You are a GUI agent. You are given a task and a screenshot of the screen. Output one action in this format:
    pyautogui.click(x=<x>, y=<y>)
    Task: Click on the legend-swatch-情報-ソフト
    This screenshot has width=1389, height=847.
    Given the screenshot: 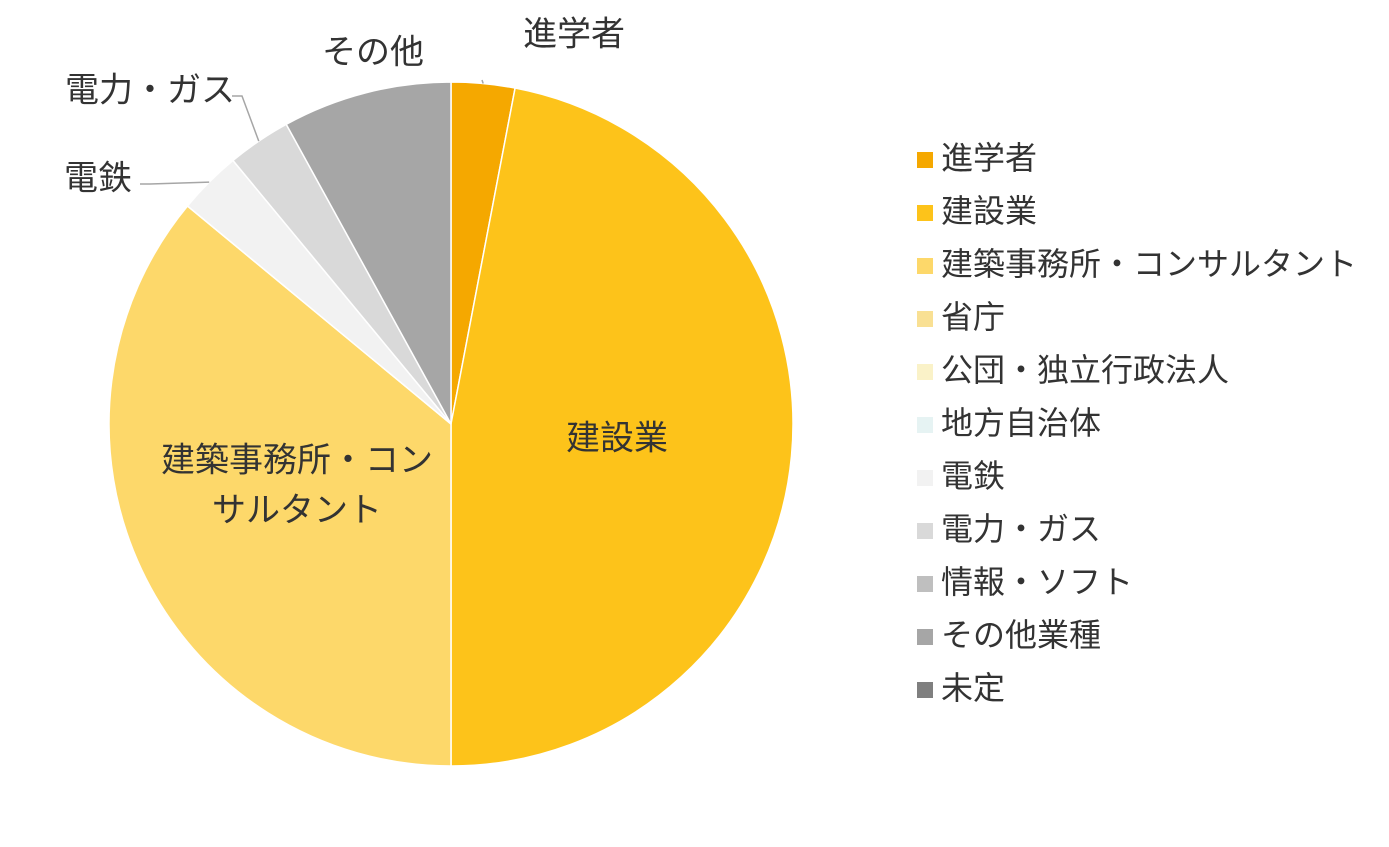 What is the action you would take?
    pyautogui.click(x=925, y=584)
    